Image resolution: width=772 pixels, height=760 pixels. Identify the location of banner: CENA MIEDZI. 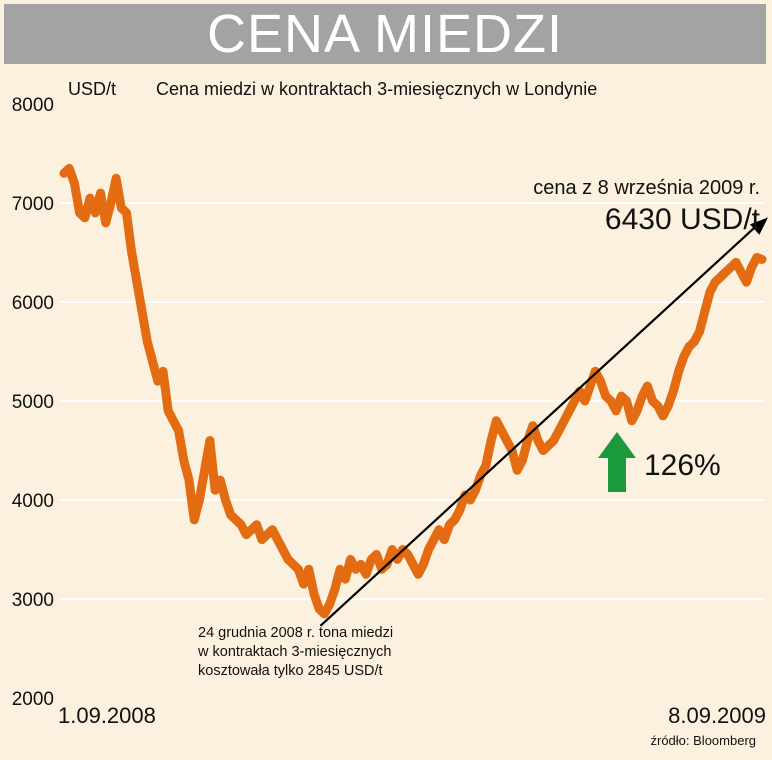
(386, 35).